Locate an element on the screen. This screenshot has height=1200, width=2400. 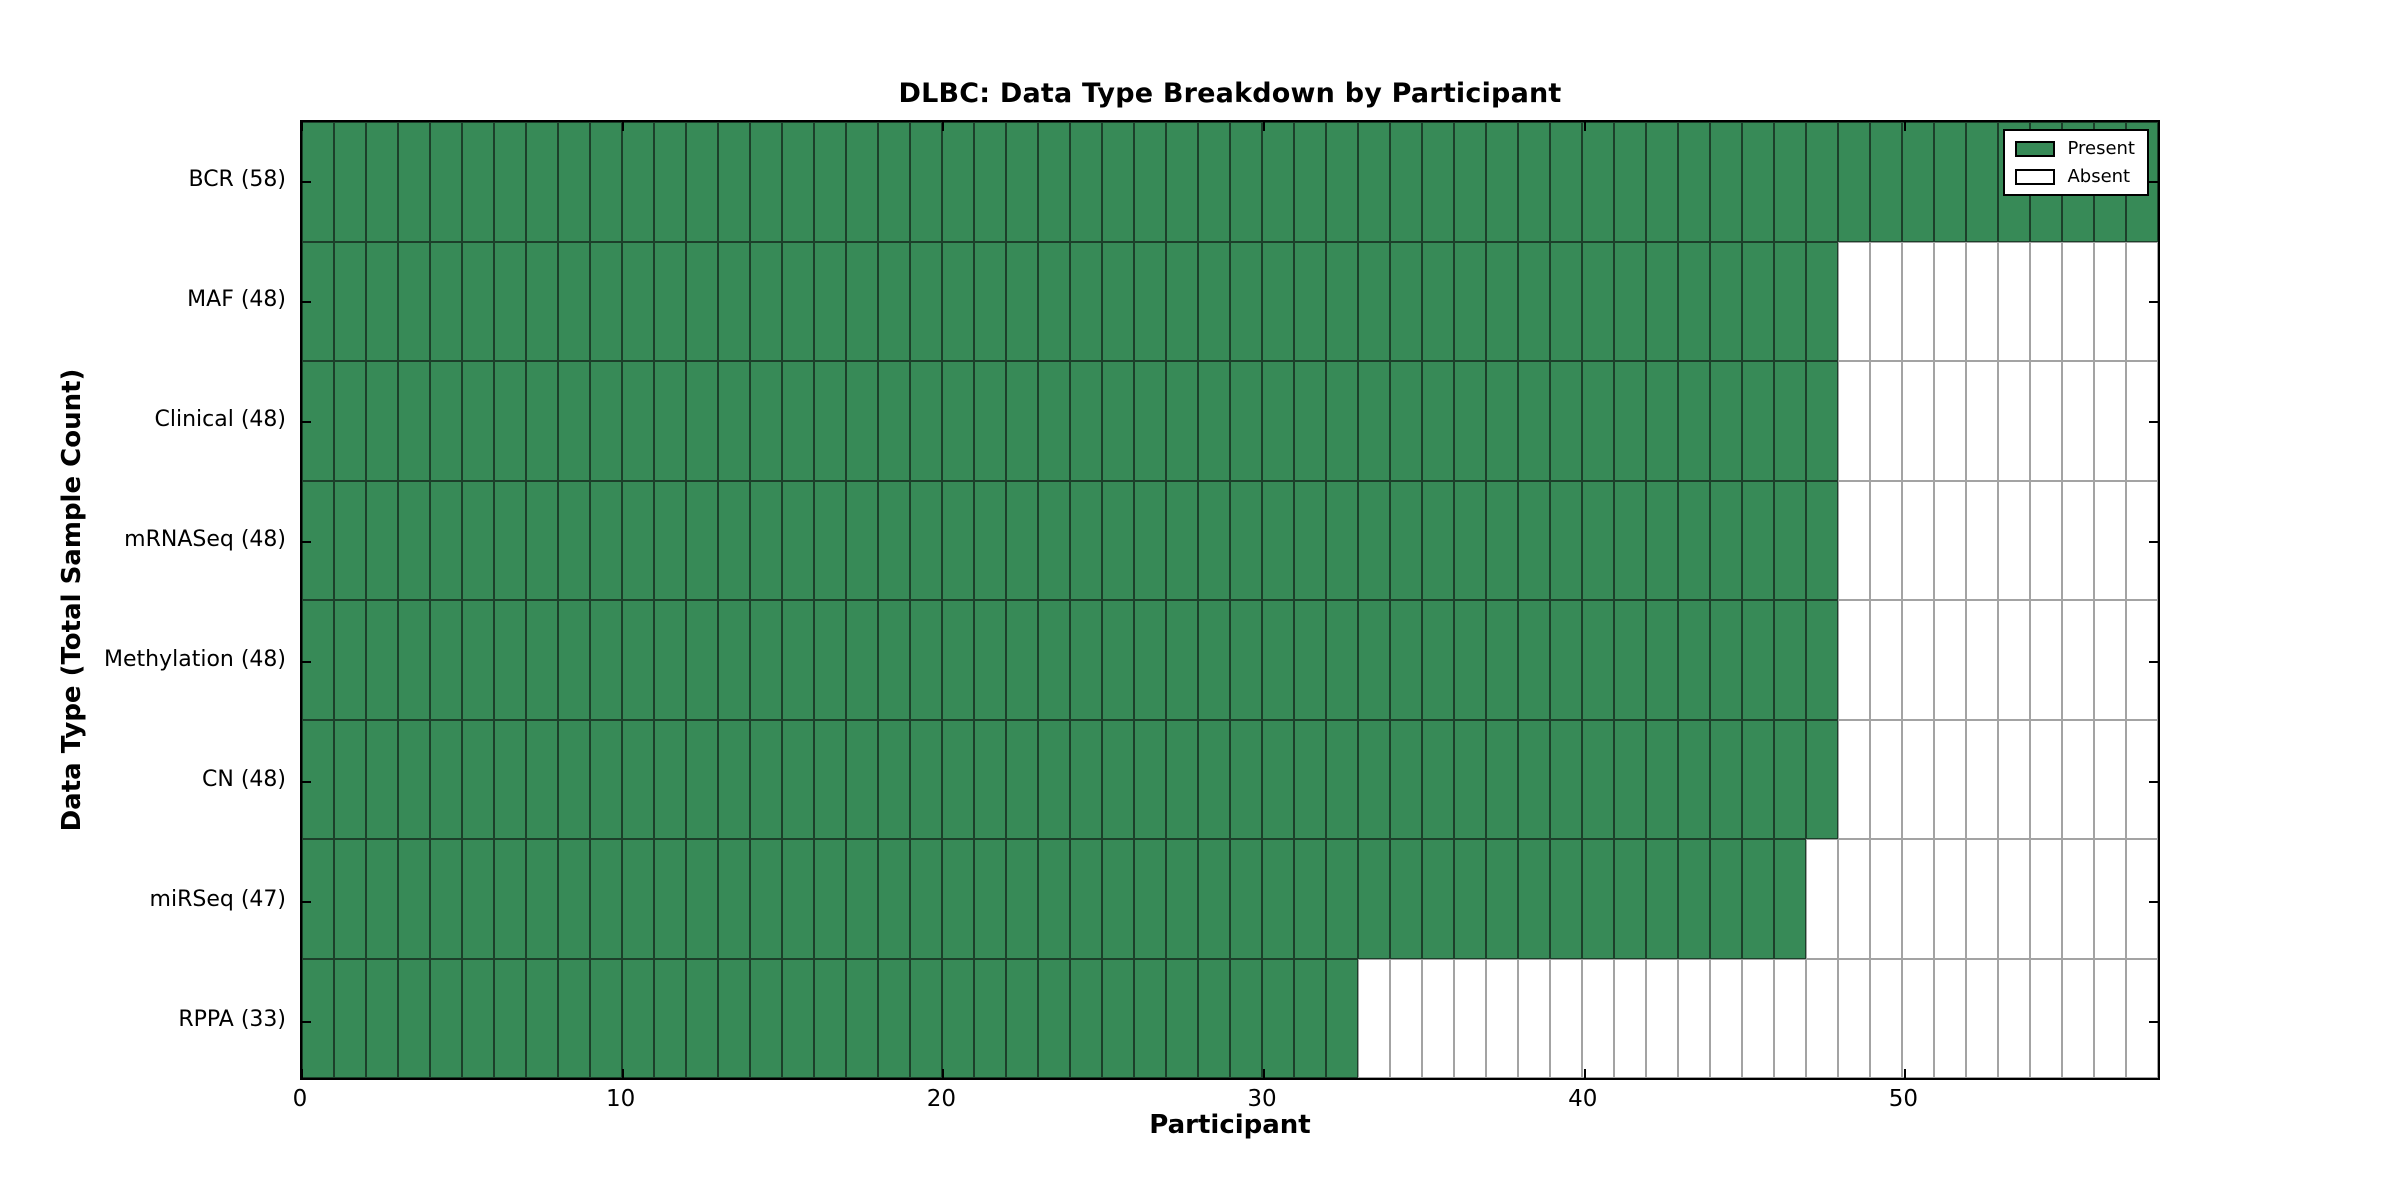
y-tick-label-mRNASeq: mRNASeq (48) is located at coordinates (205, 539).